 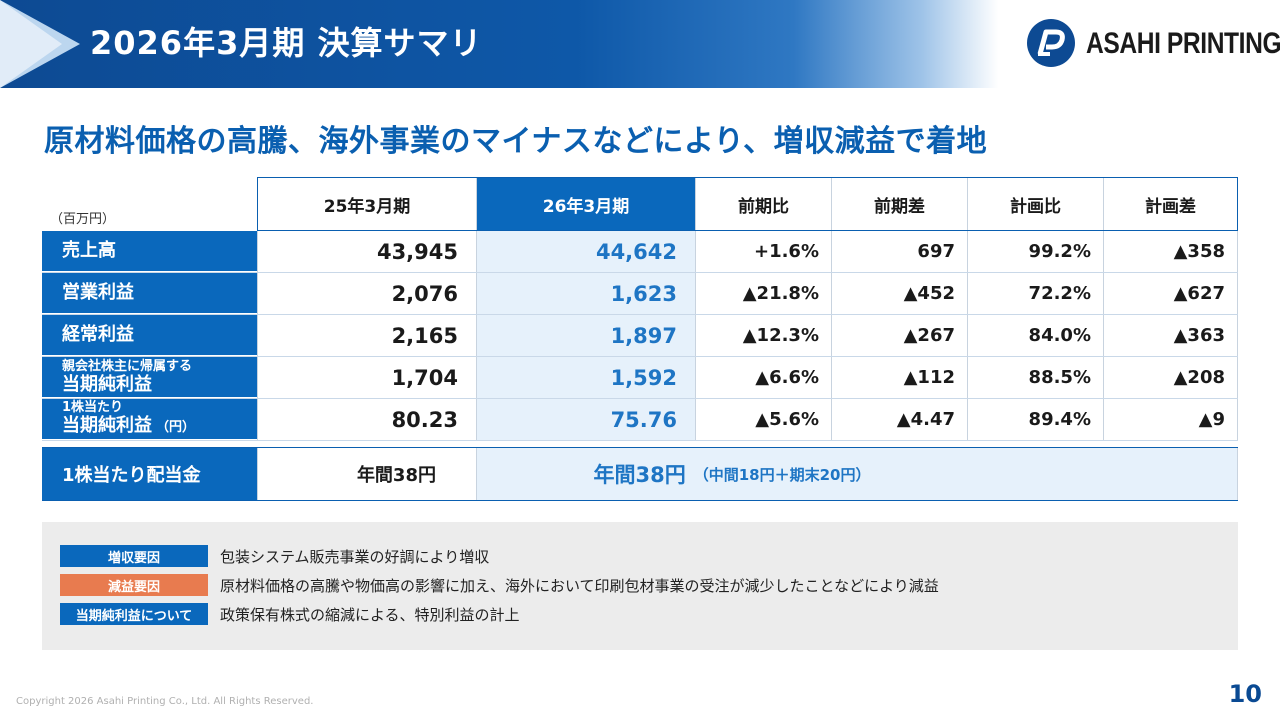 What do you see at coordinates (899, 419) in the screenshot?
I see `yoy-diff: ▲4.47` at bounding box center [899, 419].